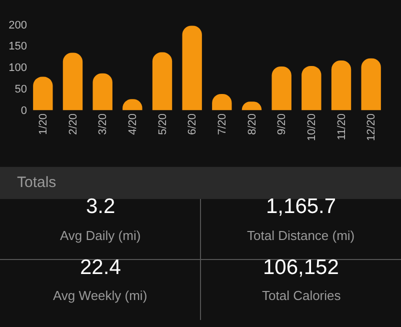  Describe the element at coordinates (192, 124) in the screenshot. I see `x-tick-label: 6/20` at that location.